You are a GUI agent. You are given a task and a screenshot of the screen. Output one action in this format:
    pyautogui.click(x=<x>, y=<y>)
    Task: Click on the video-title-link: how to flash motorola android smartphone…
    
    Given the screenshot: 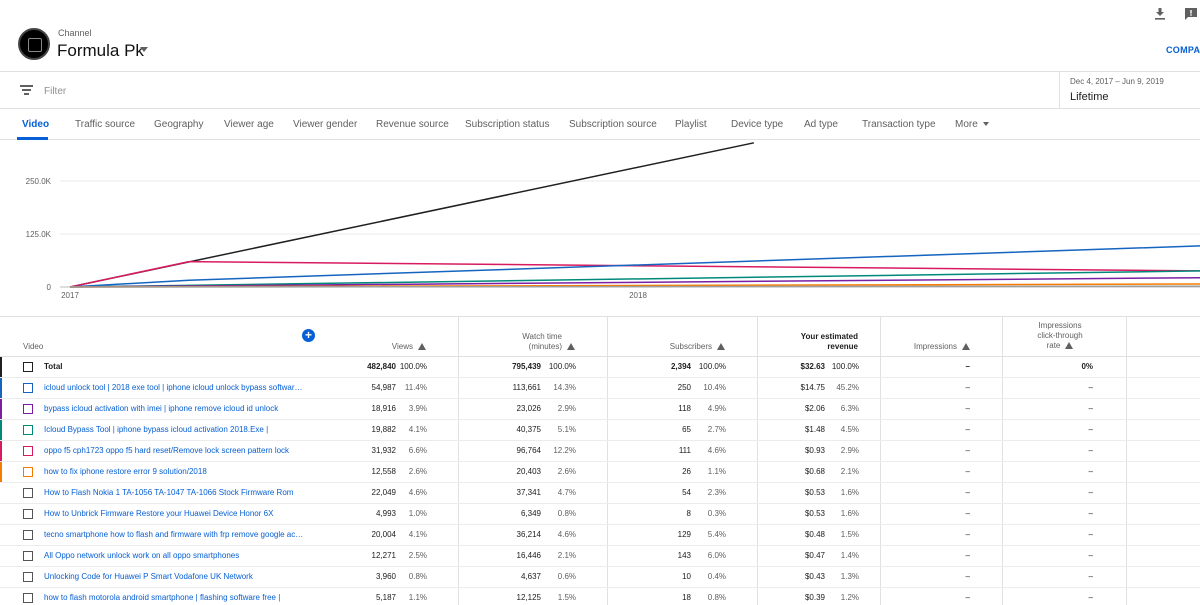 What is the action you would take?
    pyautogui.click(x=162, y=597)
    